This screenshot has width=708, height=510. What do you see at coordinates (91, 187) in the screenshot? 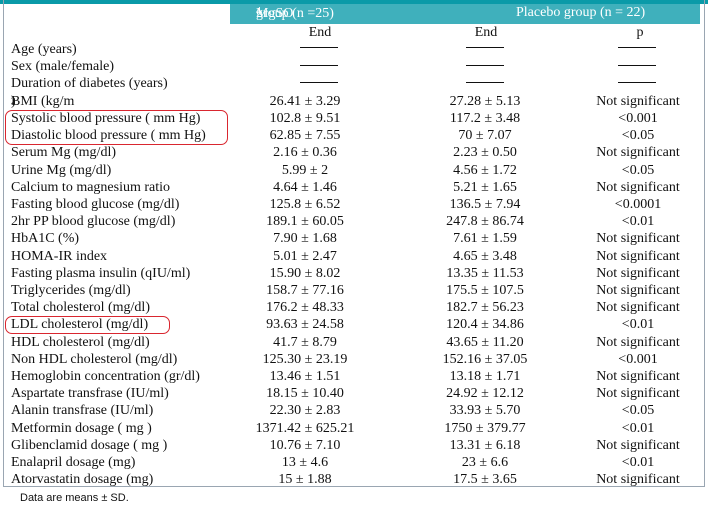
I see `row-label: Calcium to magnesium ratio` at bounding box center [91, 187].